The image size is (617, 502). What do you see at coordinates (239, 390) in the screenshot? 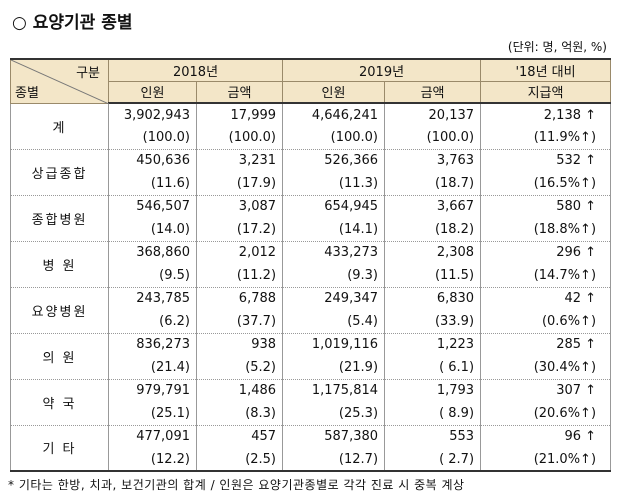
I see `value-cell: 1,486` at bounding box center [239, 390].